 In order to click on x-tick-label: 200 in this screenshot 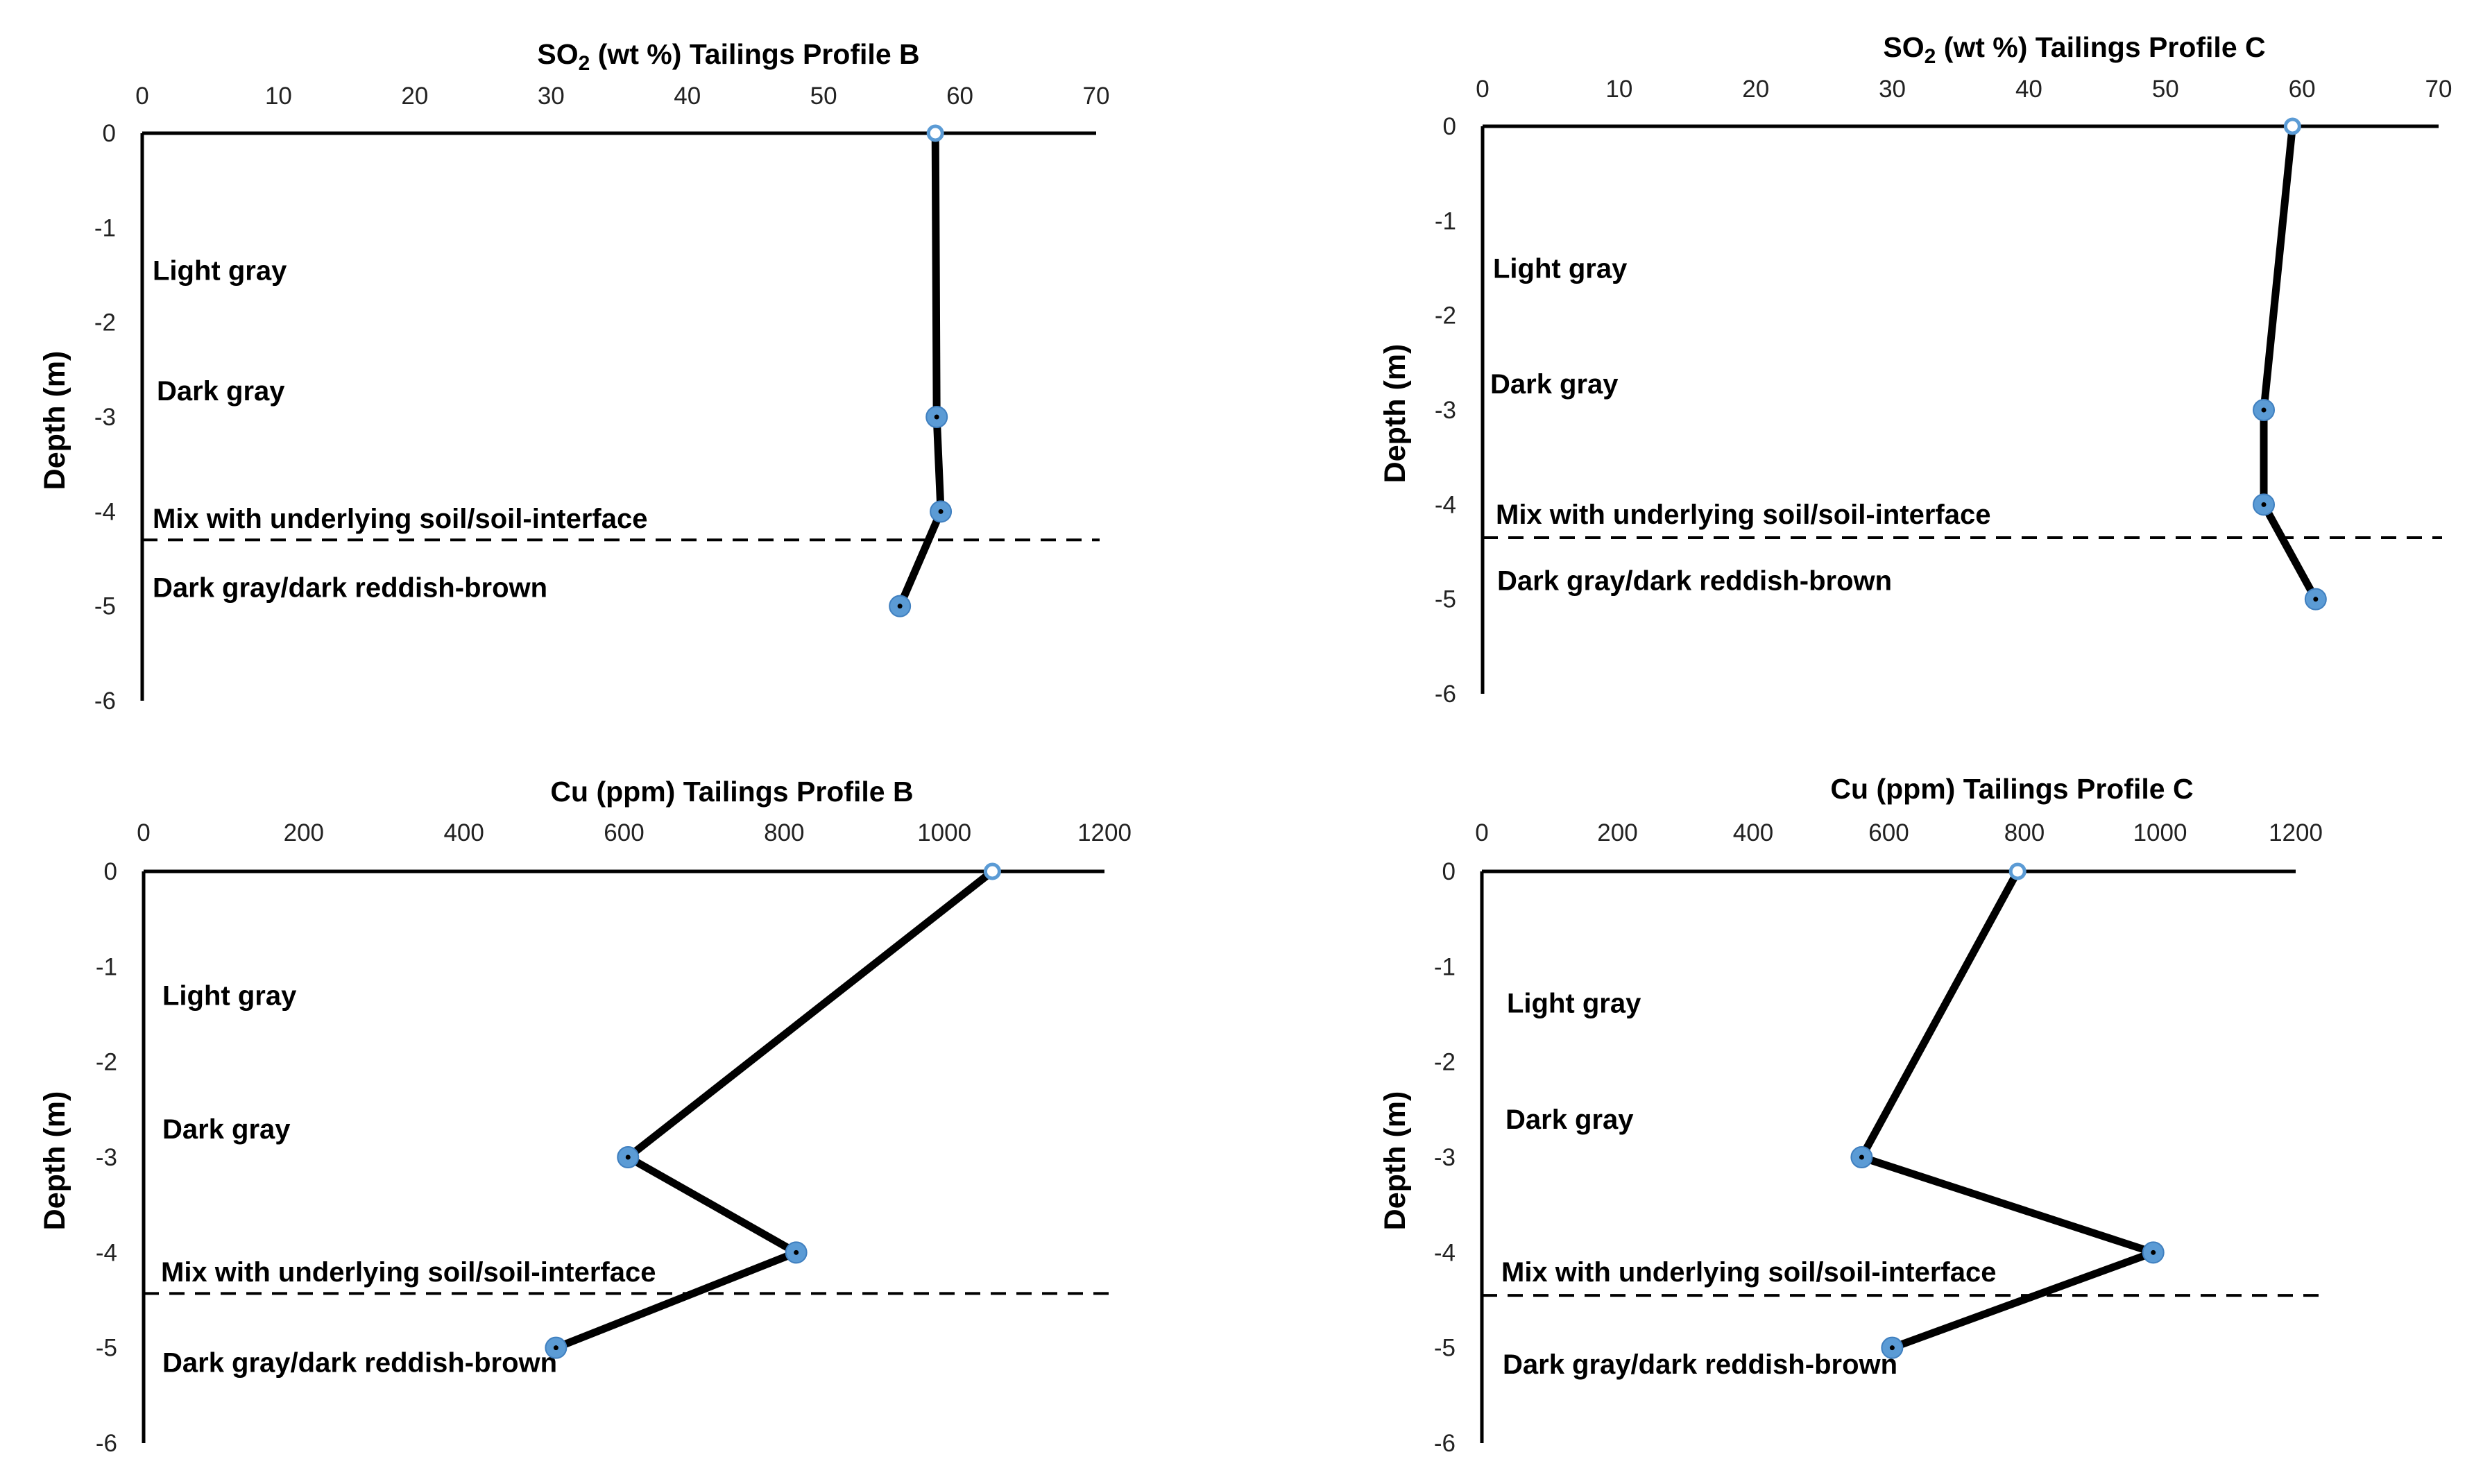, I will do `click(1617, 833)`.